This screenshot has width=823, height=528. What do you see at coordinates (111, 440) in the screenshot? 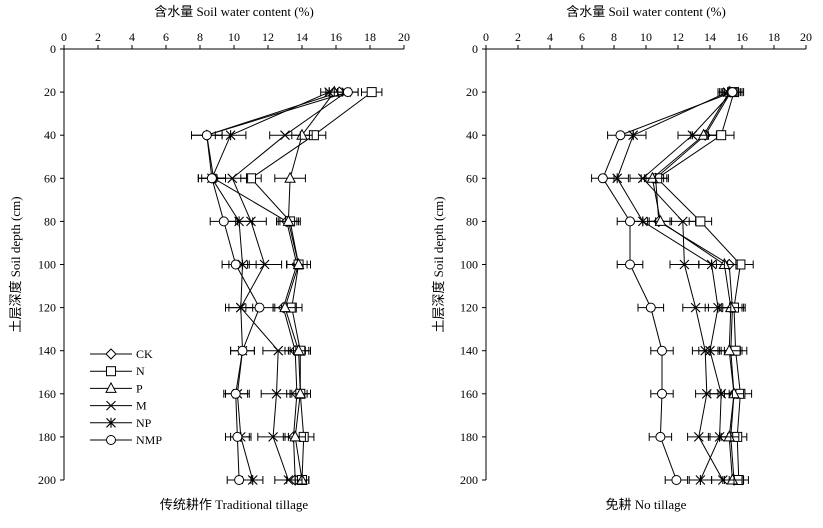
I see `legend-marker-nmp` at bounding box center [111, 440].